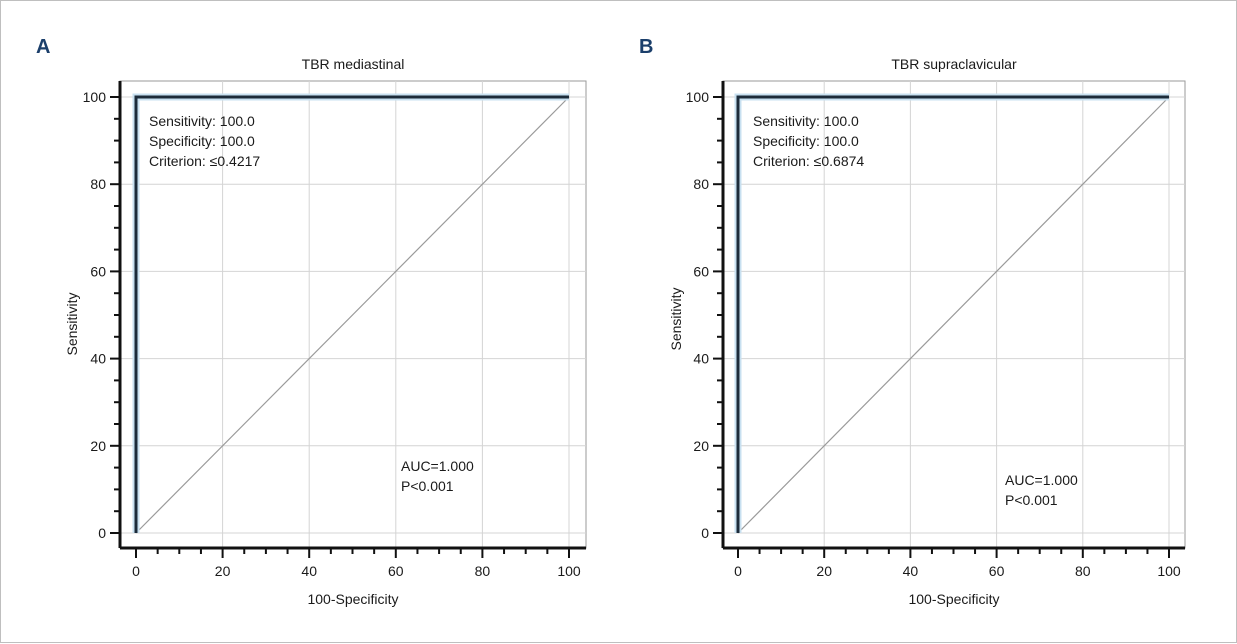 The width and height of the screenshot is (1237, 644). I want to click on panel-b-title: TBR supraclavicular, so click(954, 64).